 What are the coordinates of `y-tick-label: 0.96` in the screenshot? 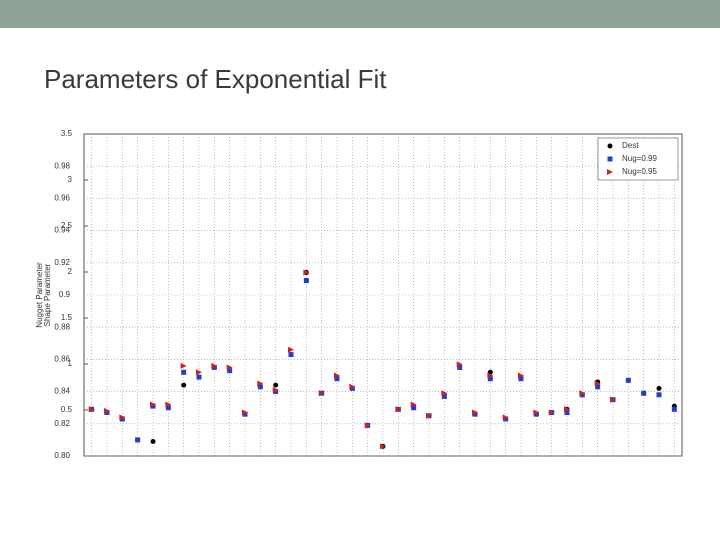 It's located at (62, 198).